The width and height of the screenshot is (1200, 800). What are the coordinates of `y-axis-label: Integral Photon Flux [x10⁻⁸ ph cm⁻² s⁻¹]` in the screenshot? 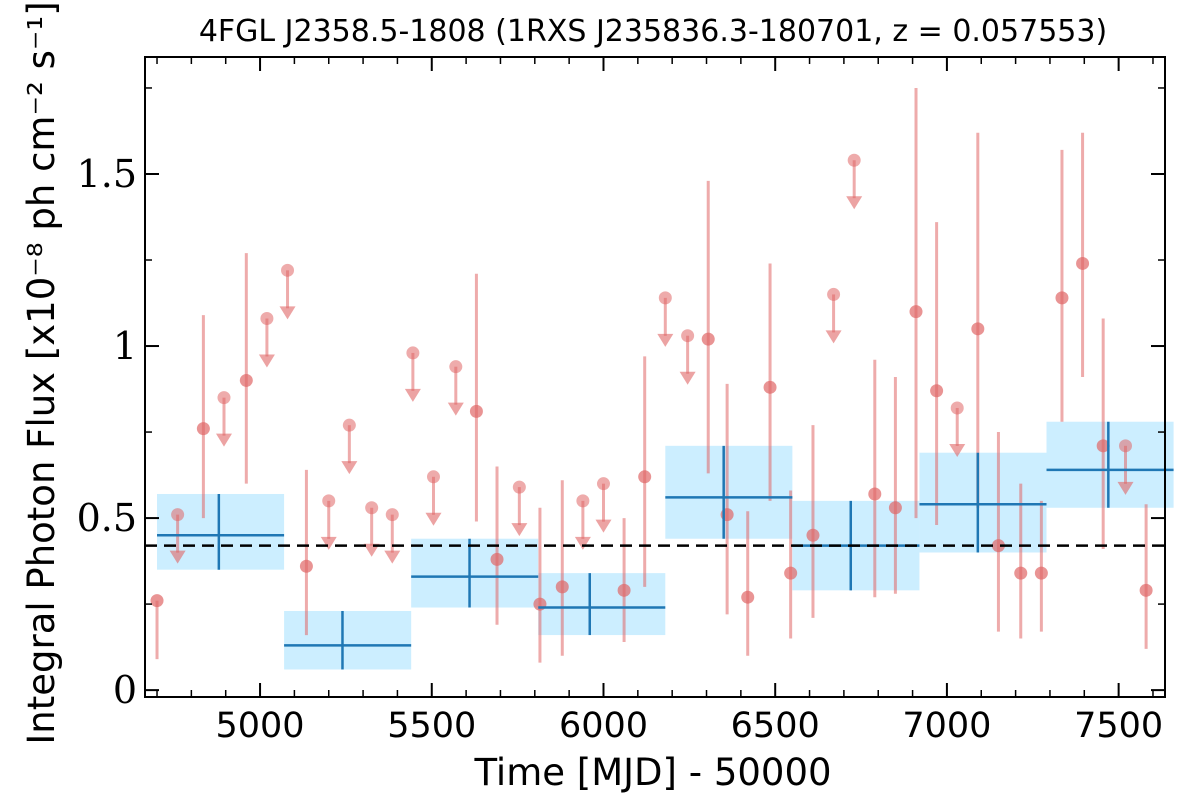 It's located at (41, 372).